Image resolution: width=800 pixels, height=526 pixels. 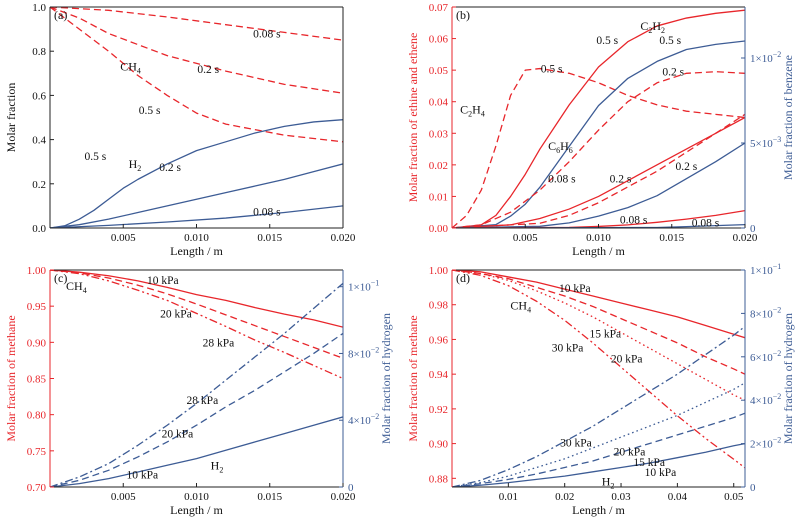 What do you see at coordinates (439, 134) in the screenshot?
I see `y-tick-label: 0.03` at bounding box center [439, 134].